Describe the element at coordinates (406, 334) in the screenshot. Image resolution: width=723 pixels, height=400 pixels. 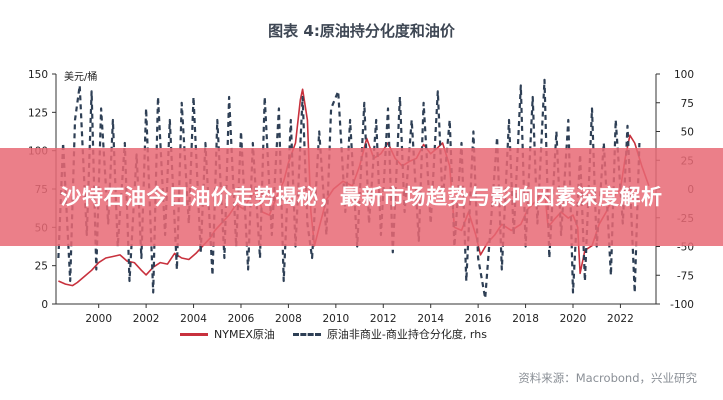
I see `legend-label-position: 原油非商业-商业持仓分化度, rhs` at that location.